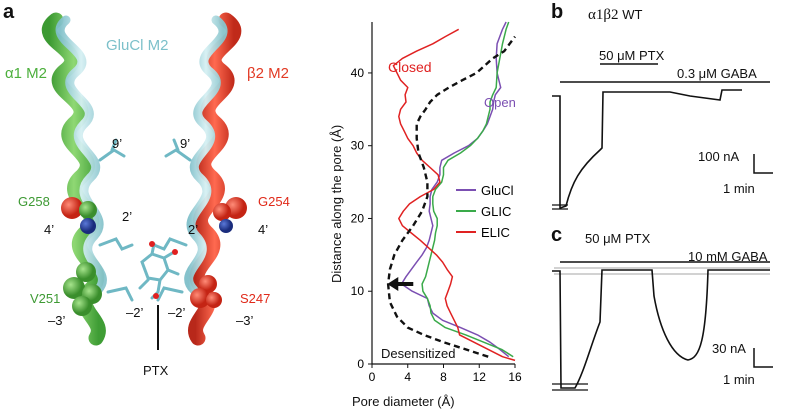 The height and width of the screenshot is (419, 788). What do you see at coordinates (268, 73) in the screenshot?
I see `beta2-m2-label: β2 M2` at bounding box center [268, 73].